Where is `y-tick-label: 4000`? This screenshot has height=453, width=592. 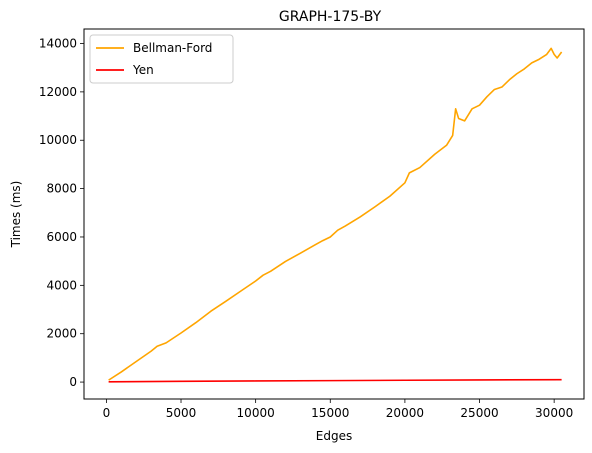
y-tick-label: 4000 is located at coordinates (61, 285).